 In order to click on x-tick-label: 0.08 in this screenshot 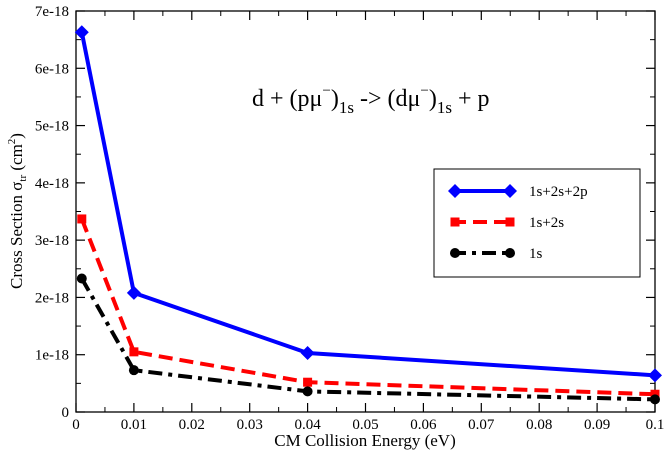, I will do `click(539, 425)`.